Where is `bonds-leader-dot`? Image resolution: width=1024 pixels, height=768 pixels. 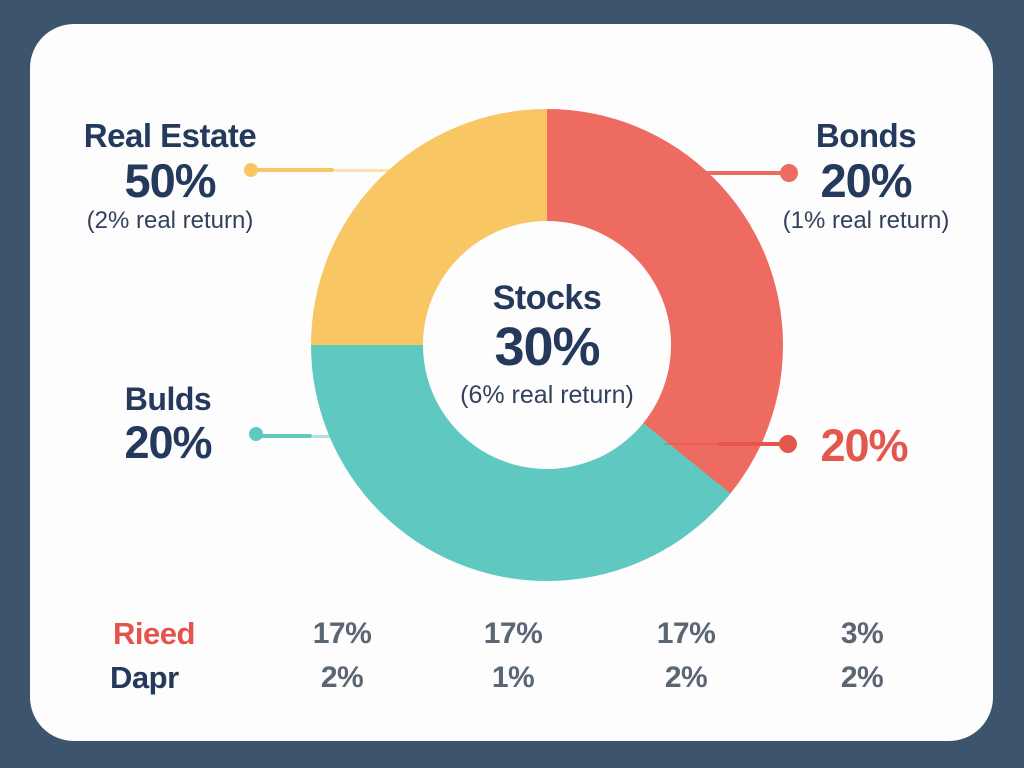
bonds-leader-dot is located at coordinates (789, 173).